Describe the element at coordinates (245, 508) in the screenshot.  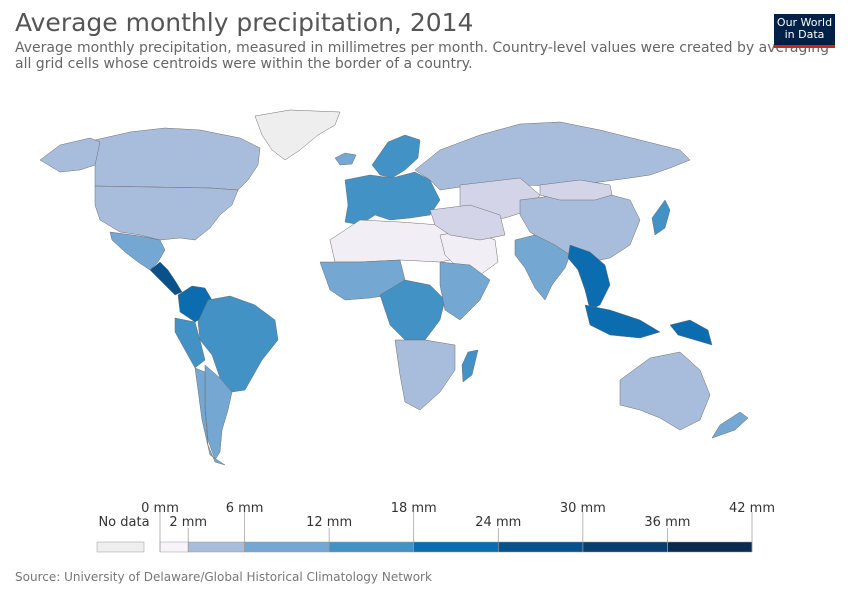
I see `legend-tick-label-upper-1: 6 mm` at that location.